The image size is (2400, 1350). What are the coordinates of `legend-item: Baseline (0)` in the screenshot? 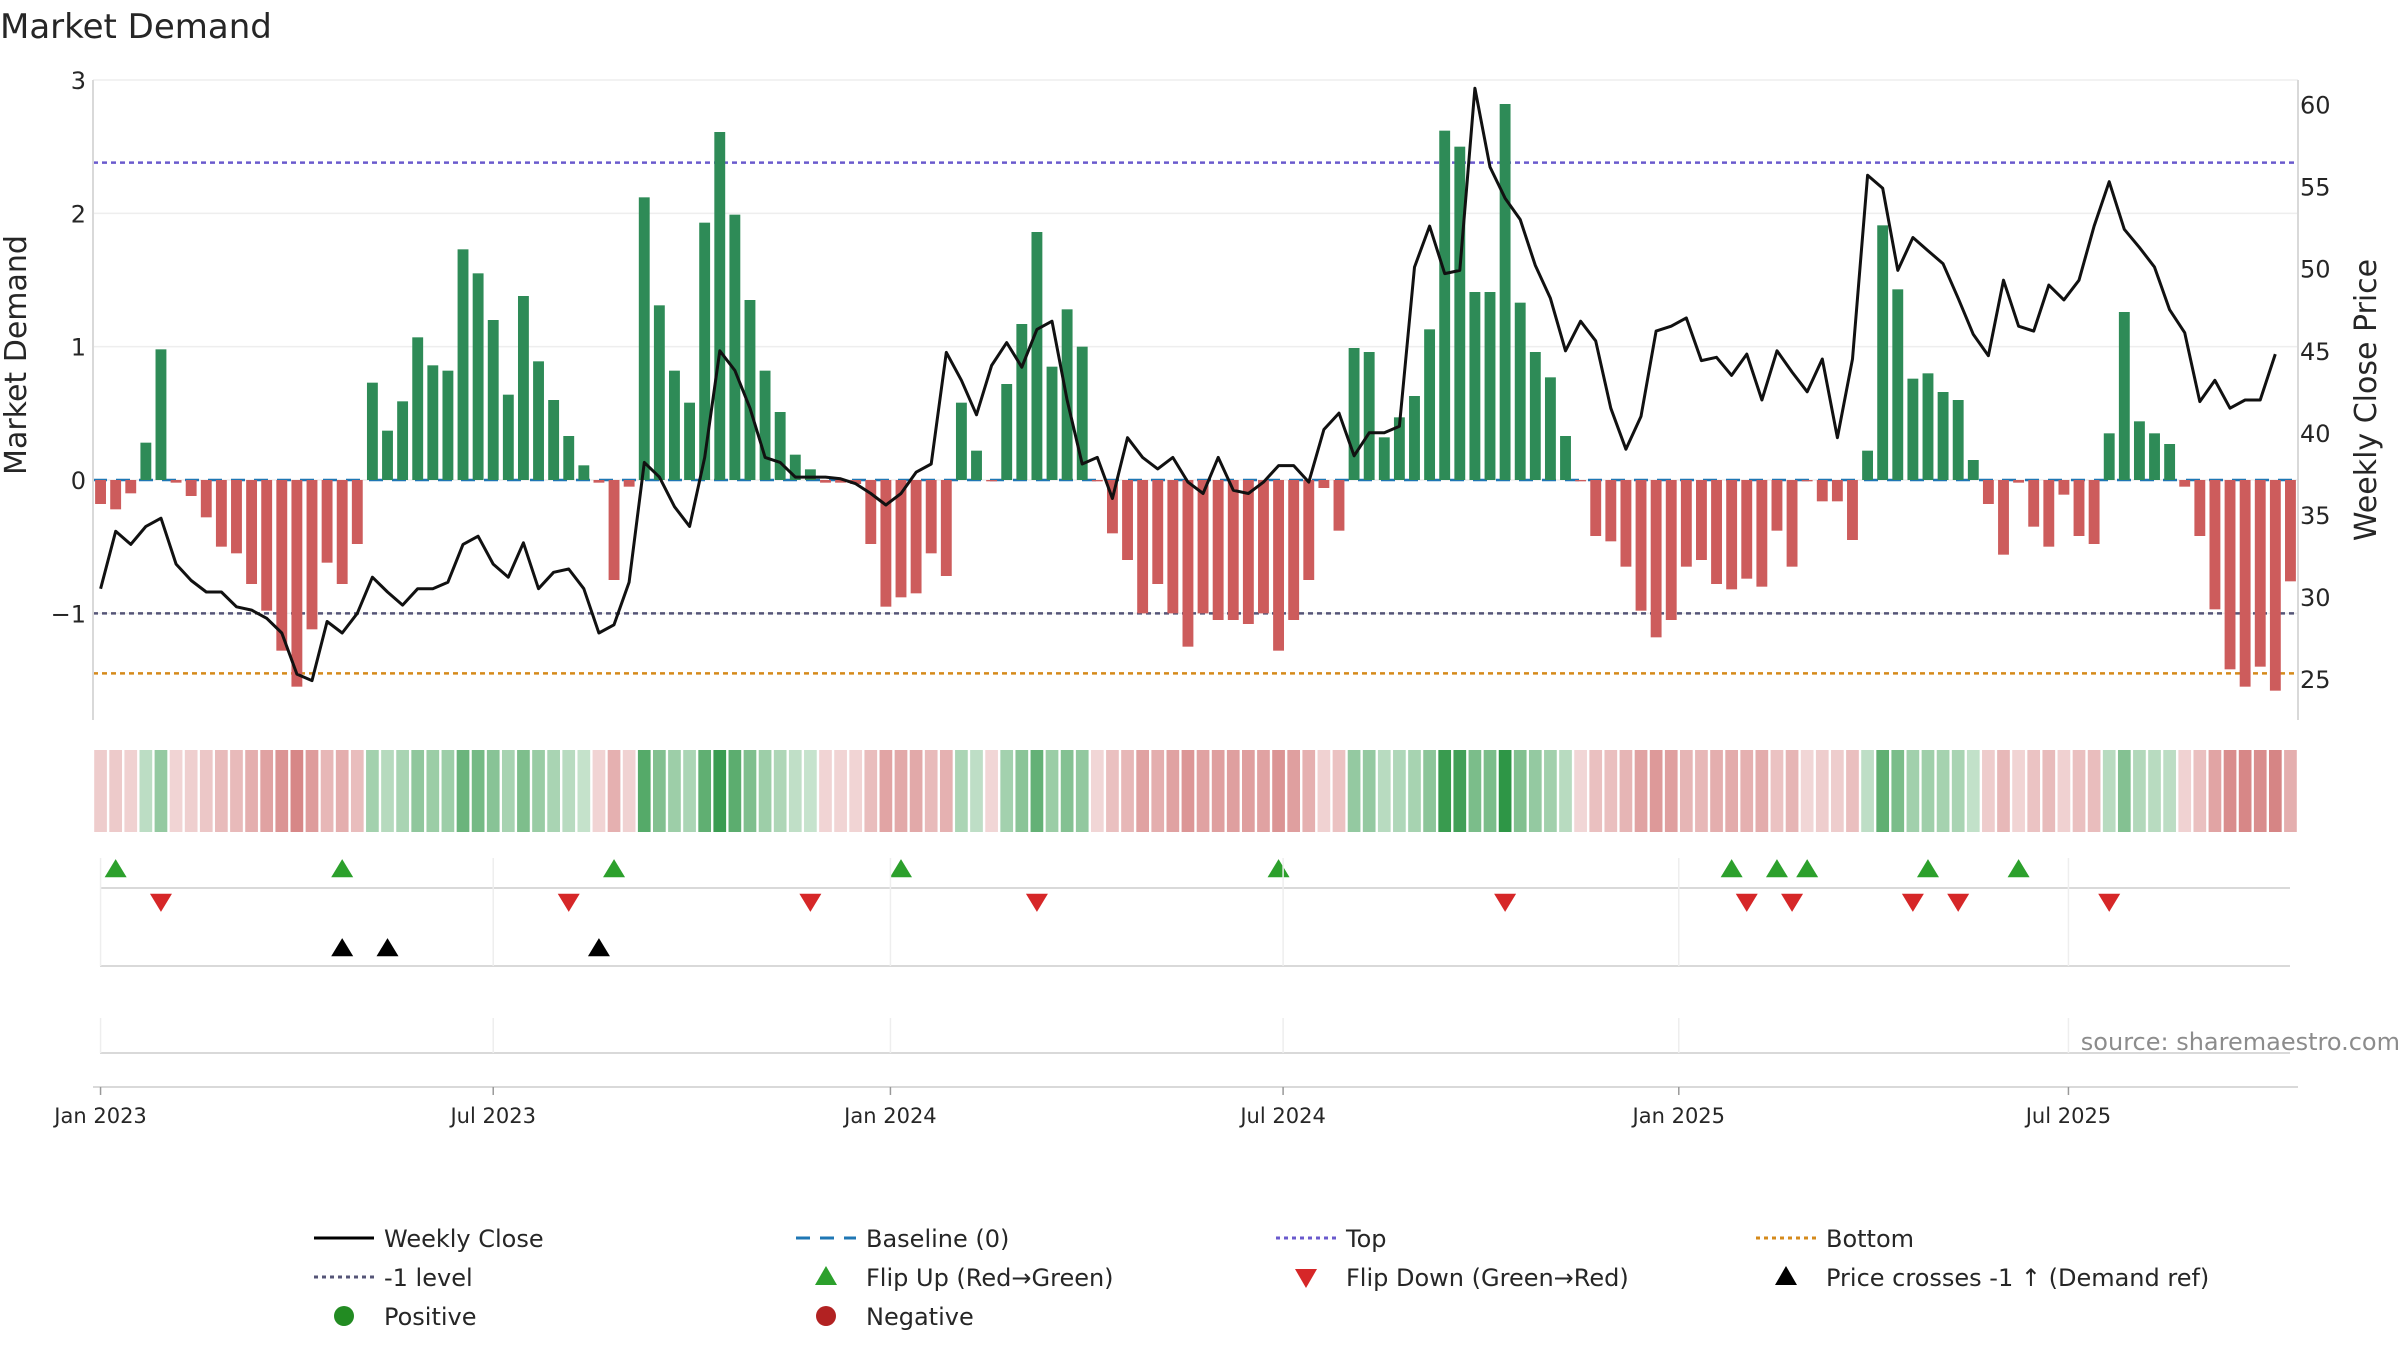 It's located at (902, 1239).